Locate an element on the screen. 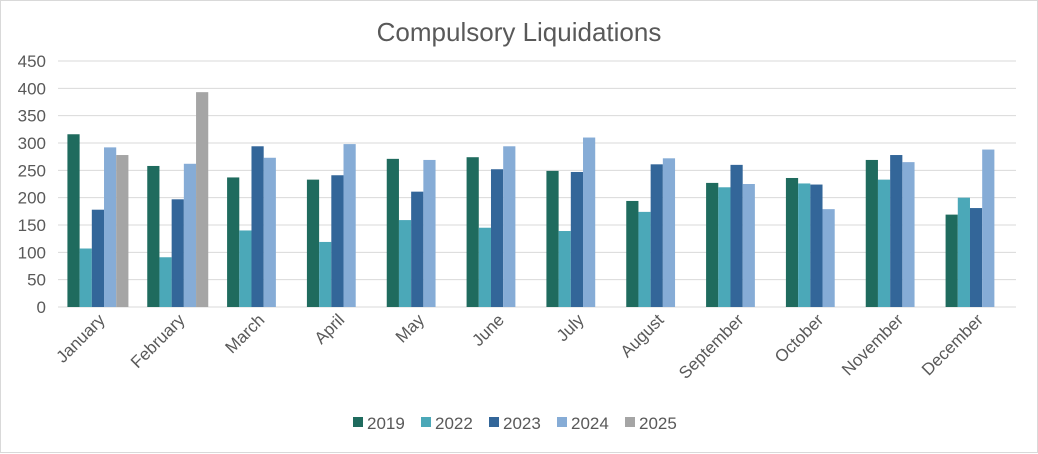 The height and width of the screenshot is (454, 1038). bar-2019-july is located at coordinates (552, 238).